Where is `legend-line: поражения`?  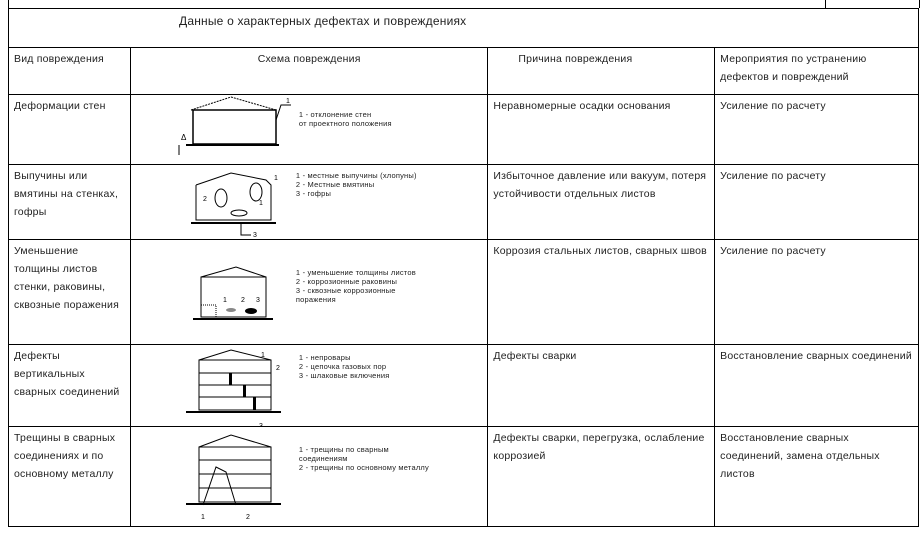 legend-line: поражения is located at coordinates (315, 299).